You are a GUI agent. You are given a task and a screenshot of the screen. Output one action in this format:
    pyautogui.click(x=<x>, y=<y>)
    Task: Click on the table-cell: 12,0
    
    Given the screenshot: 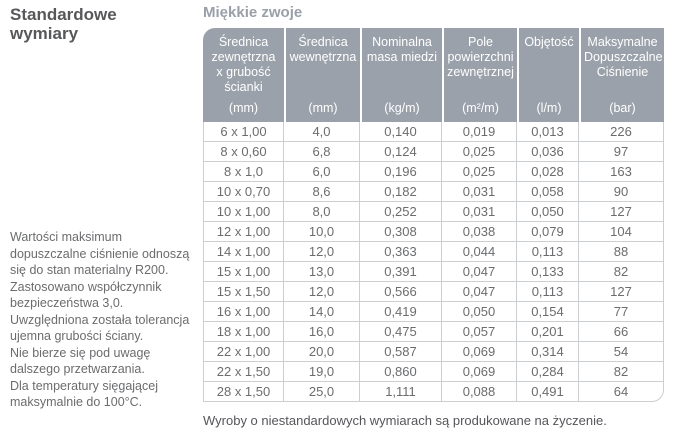 What is the action you would take?
    pyautogui.click(x=322, y=252)
    